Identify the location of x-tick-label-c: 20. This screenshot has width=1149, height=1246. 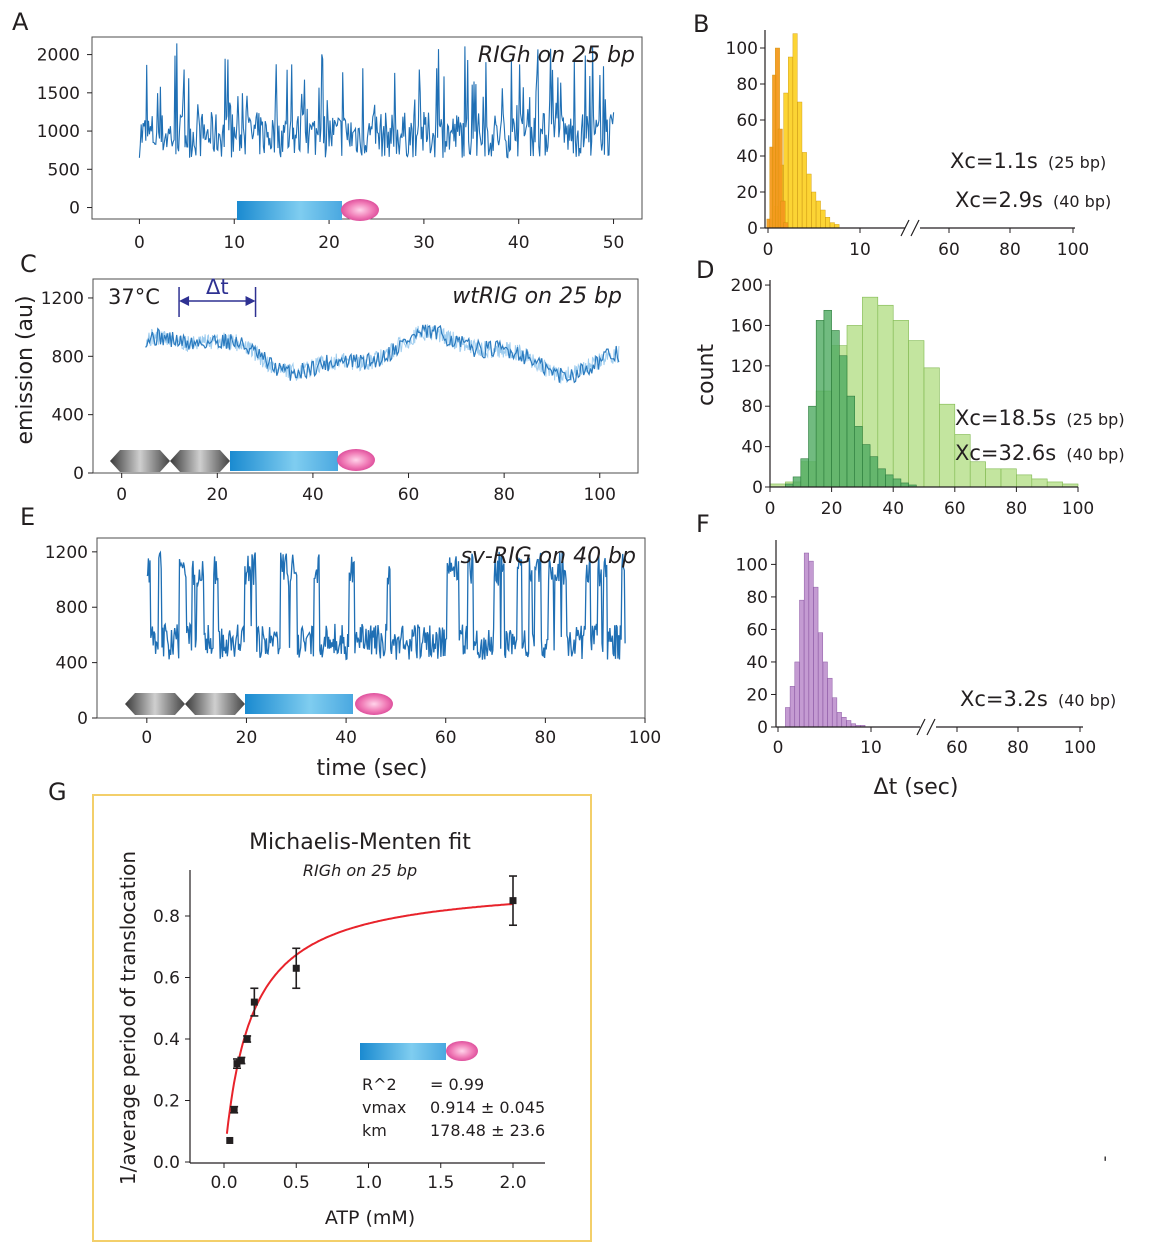
(217, 495).